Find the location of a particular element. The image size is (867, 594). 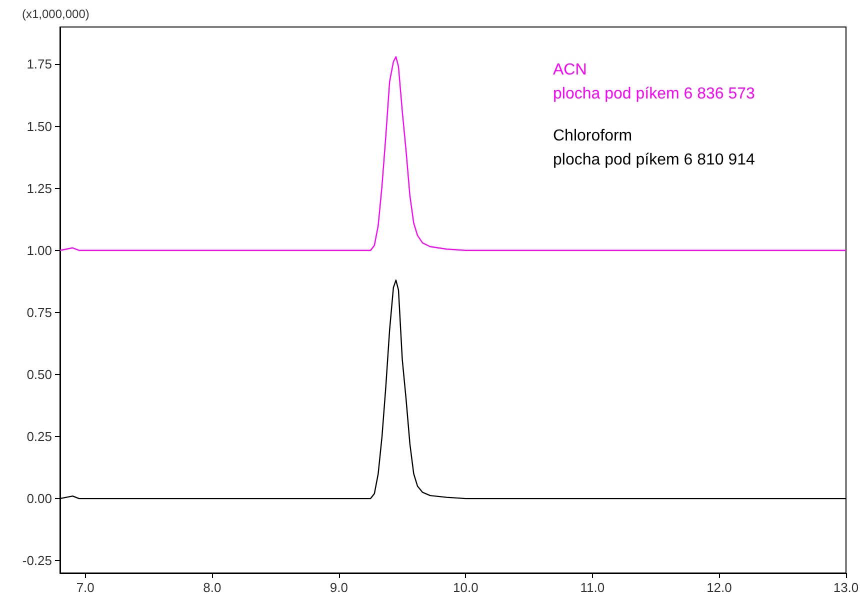

y-tick-label: 0.00 is located at coordinates (39, 498).